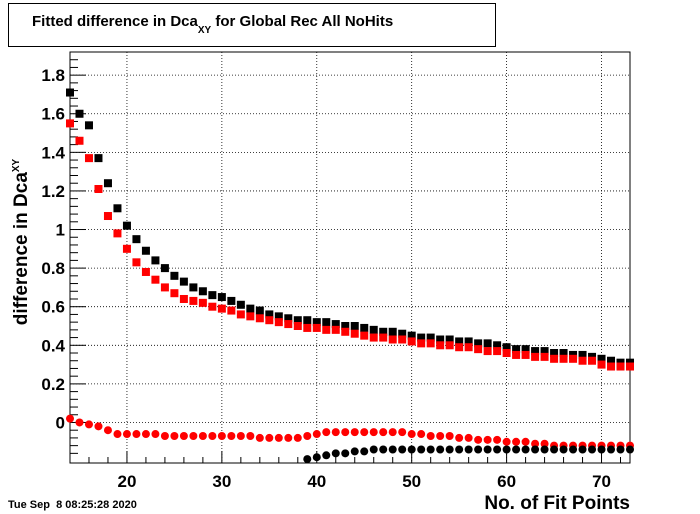 Image resolution: width=700 pixels, height=514 pixels. I want to click on y-tick-label: 0.6, so click(53, 307).